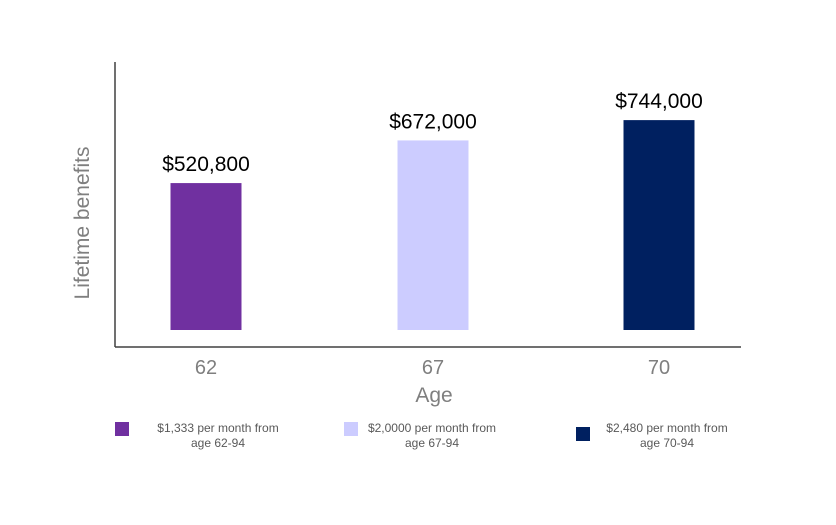 Image resolution: width=836 pixels, height=525 pixels. I want to click on y-axis-title: Lifetime benefits, so click(82, 223).